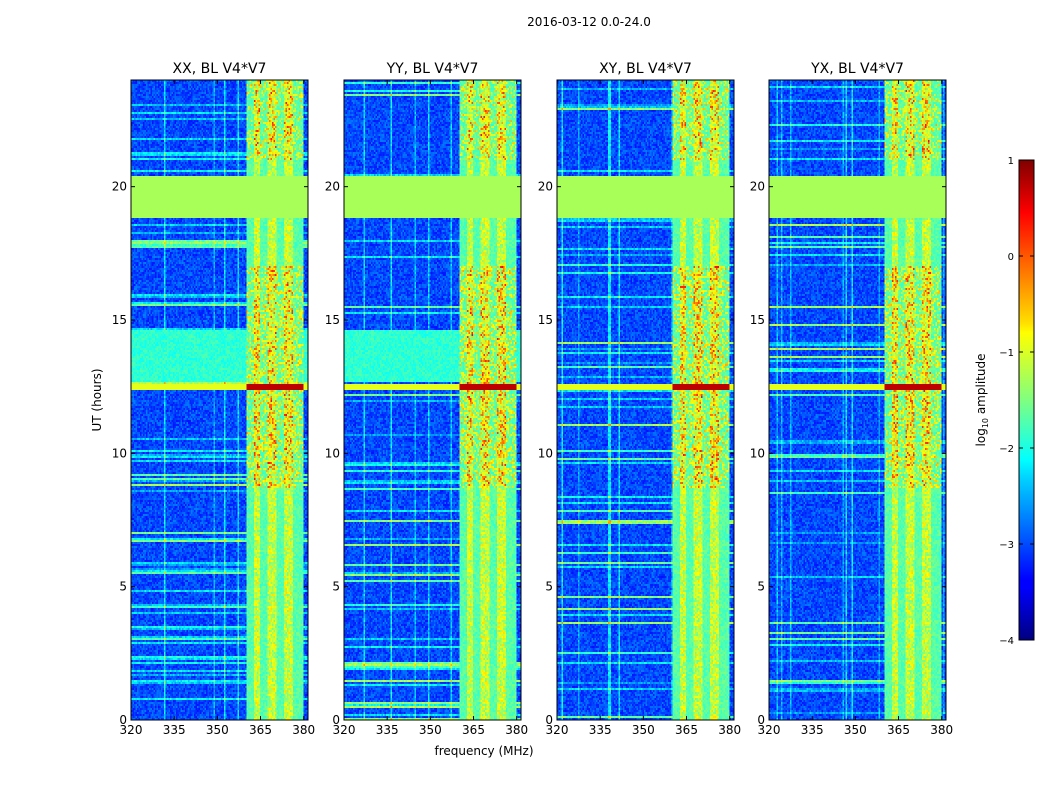 Image resolution: width=1050 pixels, height=800 pixels. Describe the element at coordinates (589, 22) in the screenshot. I see `figure-suptitle: 2016-03-12 0.0-24.0` at that location.